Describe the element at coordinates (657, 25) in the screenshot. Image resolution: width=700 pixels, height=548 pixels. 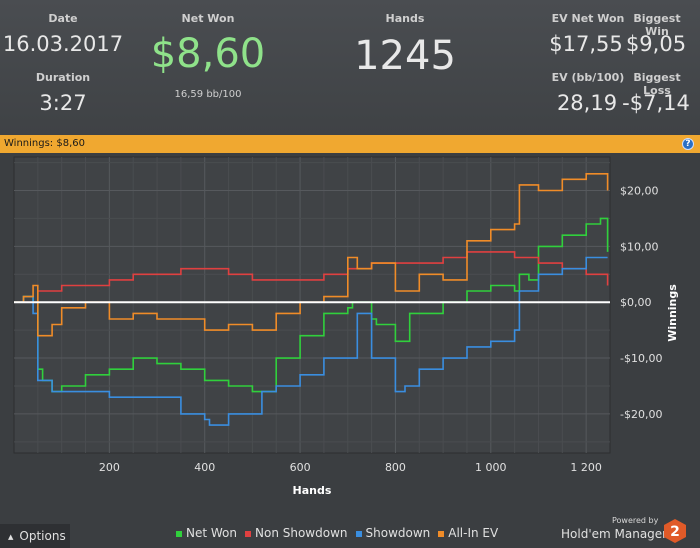
I see `biggest-win-label: Biggest Win` at that location.